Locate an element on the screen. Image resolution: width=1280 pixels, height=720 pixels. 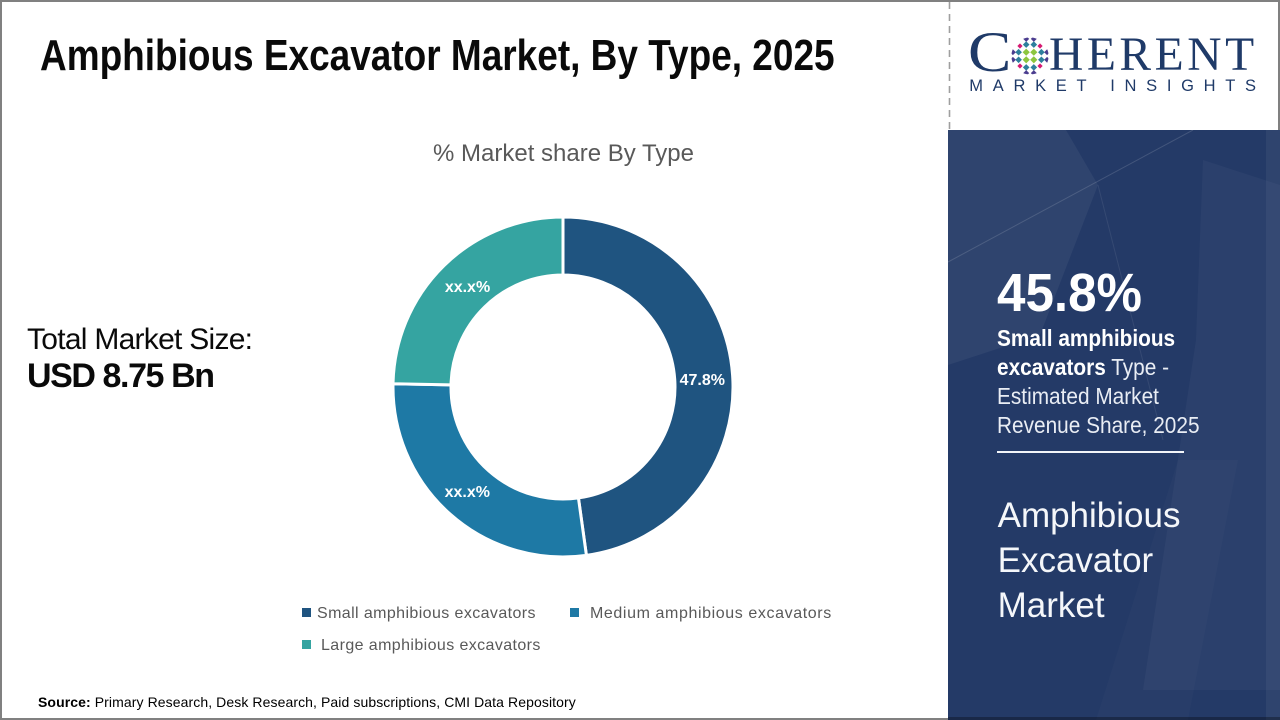
svg-text: 47.8% is located at coordinates (702, 380).